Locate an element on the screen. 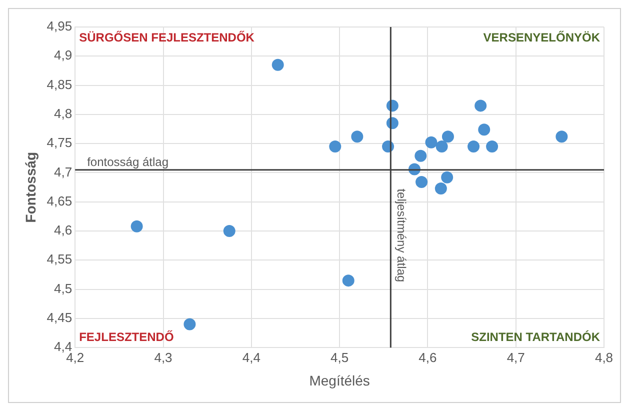  x-tick-label: 4,5 is located at coordinates (339, 357).